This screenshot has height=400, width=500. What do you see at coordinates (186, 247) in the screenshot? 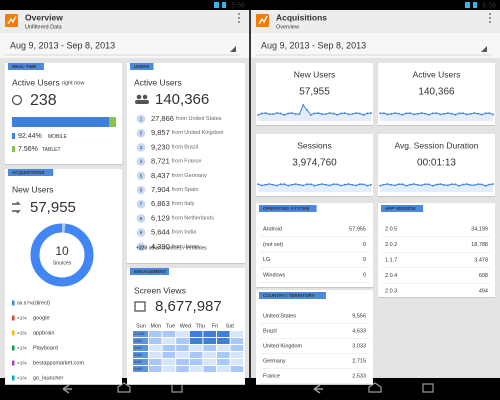
I see `country-name: from Japan` at bounding box center [186, 247].